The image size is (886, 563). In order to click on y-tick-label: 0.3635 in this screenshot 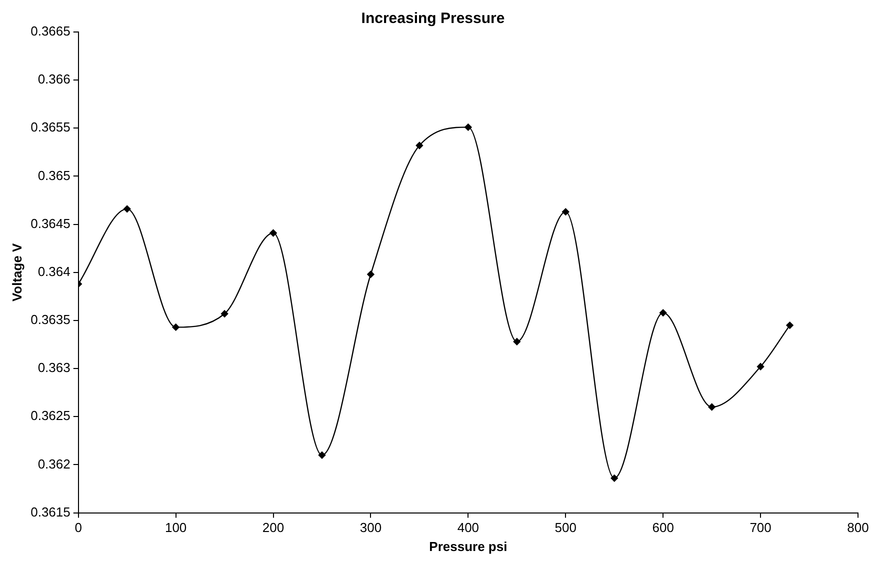, I will do `click(50, 320)`.